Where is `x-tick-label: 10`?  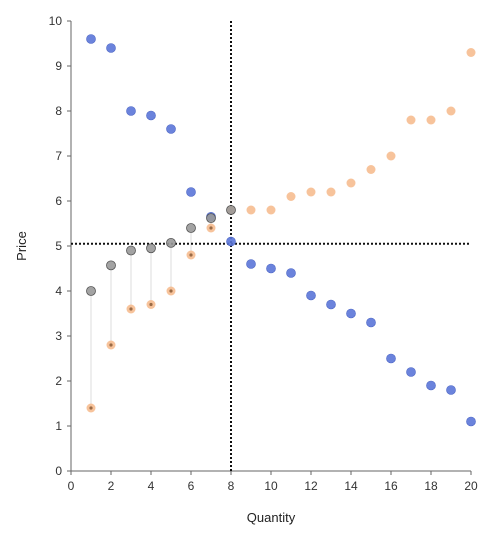
x-tick-label: 10 is located at coordinates (271, 486).